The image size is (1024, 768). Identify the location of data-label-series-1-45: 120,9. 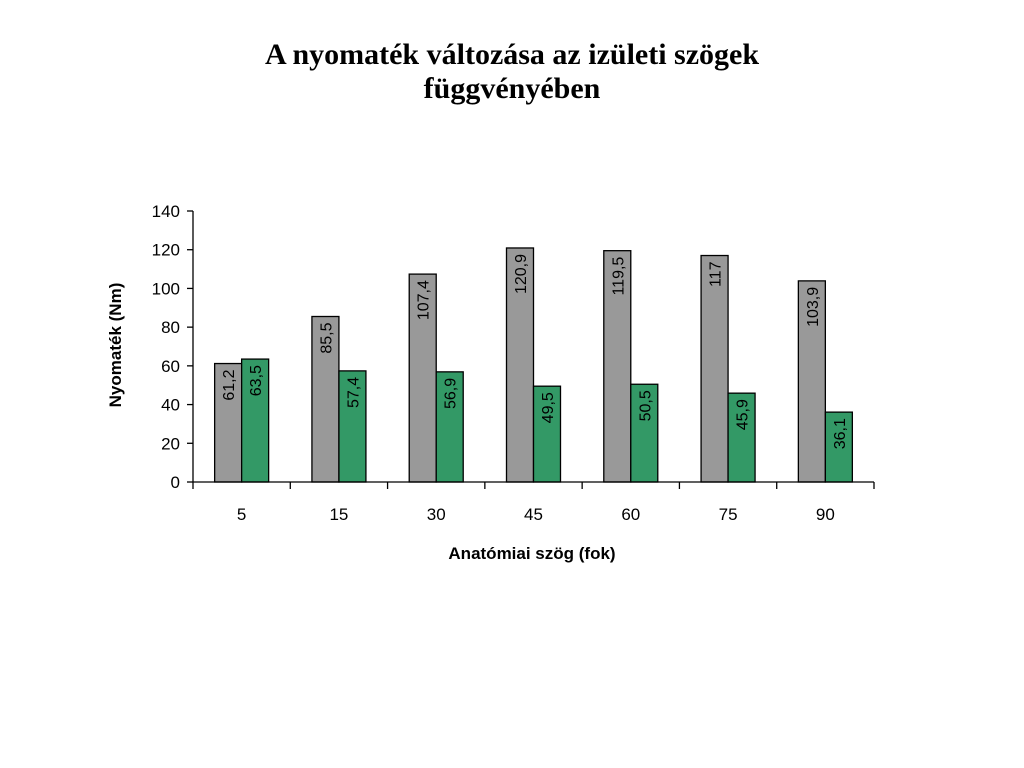
(521, 274).